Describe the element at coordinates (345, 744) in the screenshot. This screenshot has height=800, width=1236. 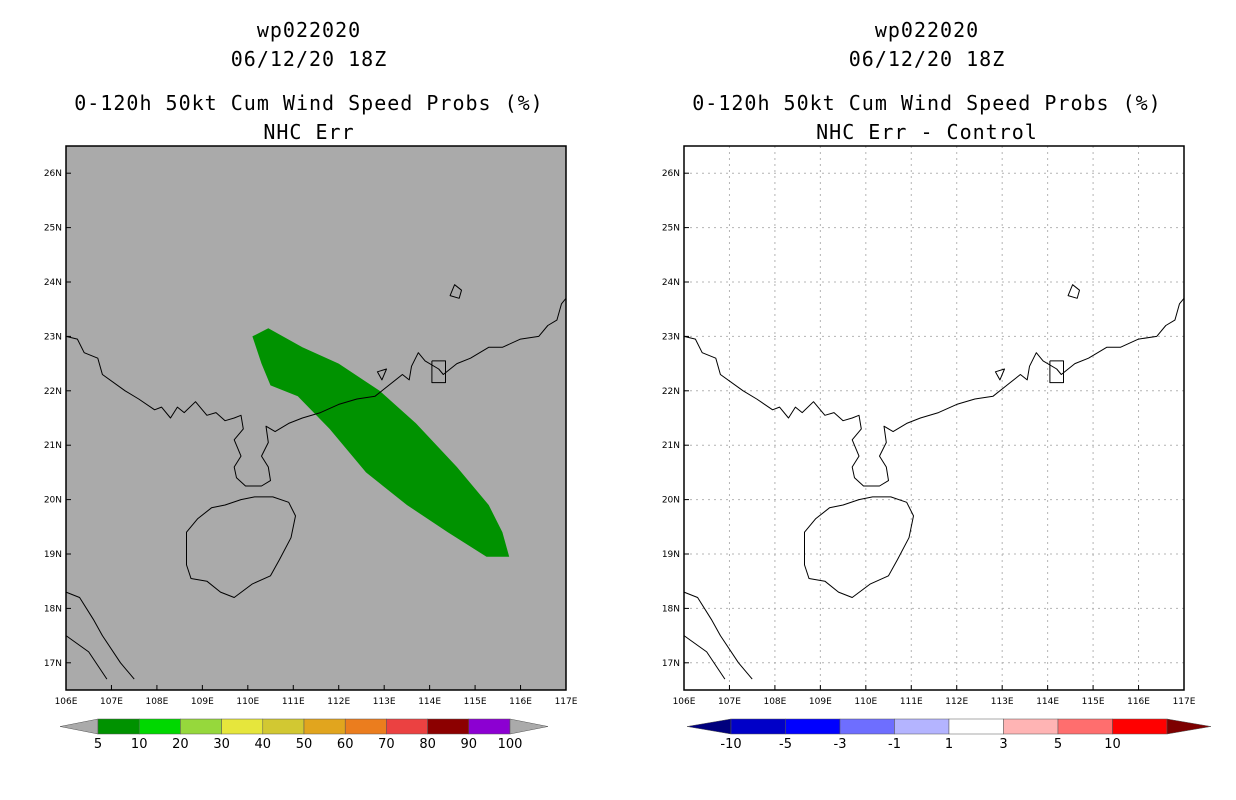
I see `colorbar-label: 60` at that location.